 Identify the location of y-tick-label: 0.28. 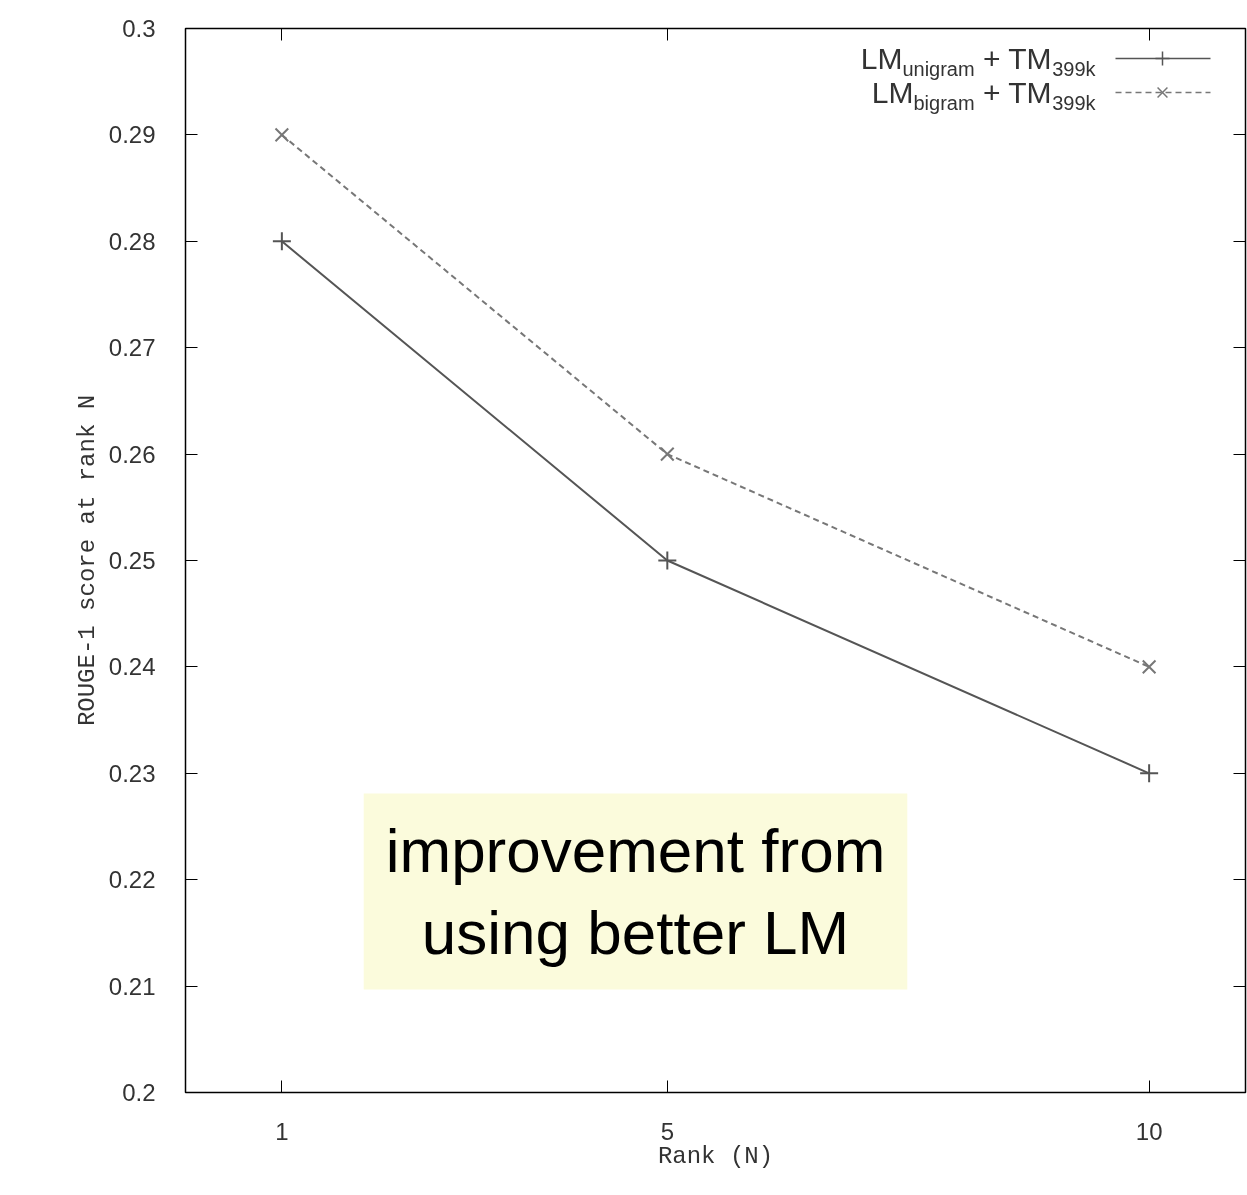
(132, 241).